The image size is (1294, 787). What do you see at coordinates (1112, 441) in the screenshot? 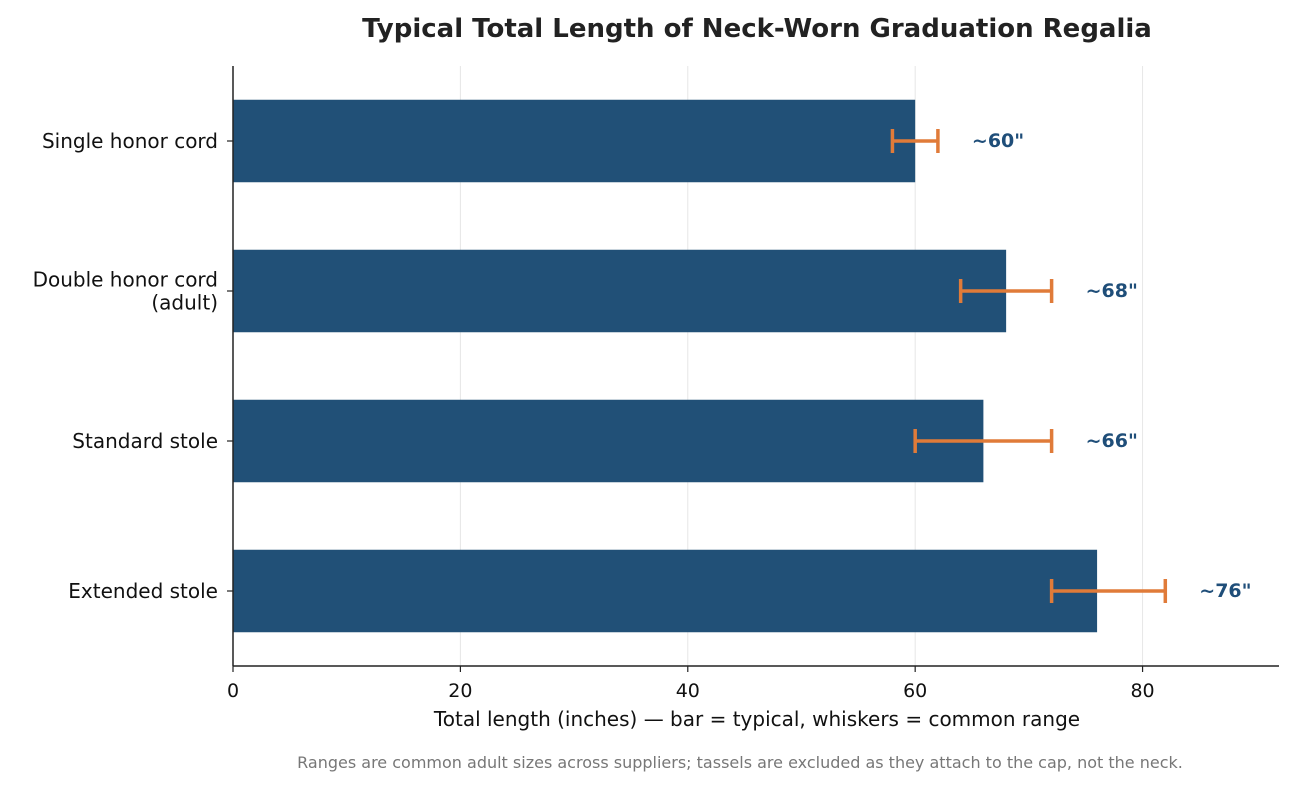
I see `value-label-2: ~66"` at bounding box center [1112, 441].